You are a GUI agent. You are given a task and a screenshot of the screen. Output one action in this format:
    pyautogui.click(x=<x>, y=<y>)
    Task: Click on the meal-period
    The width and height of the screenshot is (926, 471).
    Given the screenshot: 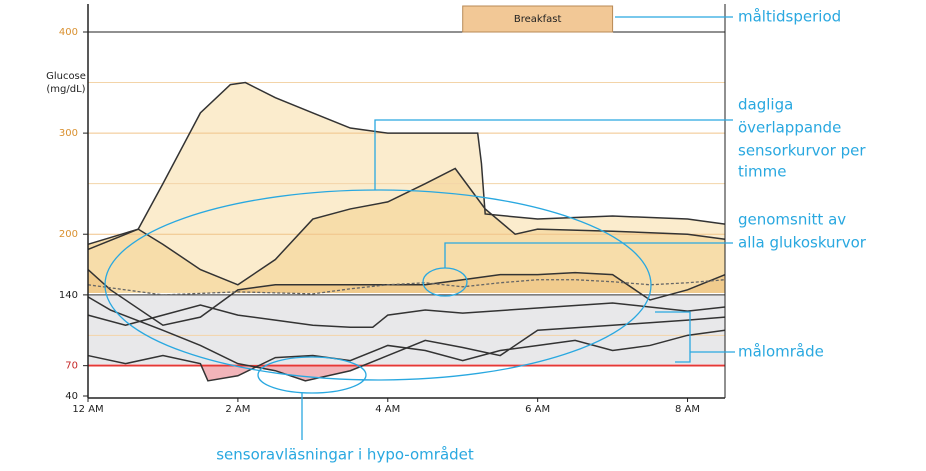 What is the action you would take?
    pyautogui.click(x=538, y=19)
    